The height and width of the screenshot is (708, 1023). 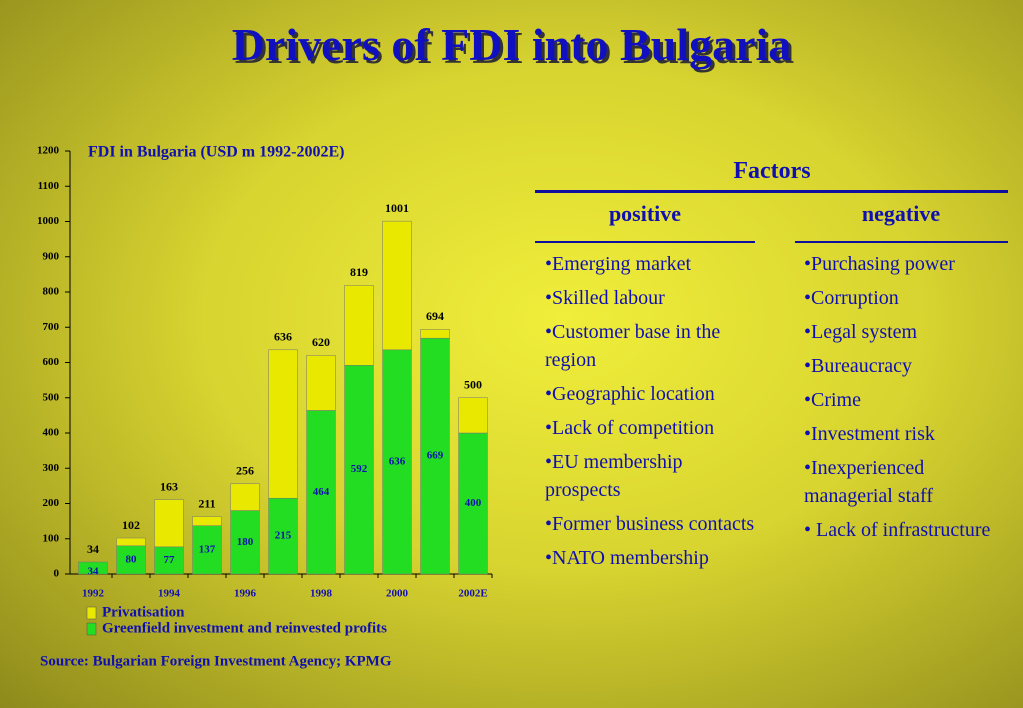 I want to click on y-tick-label: 100, so click(x=51, y=538).